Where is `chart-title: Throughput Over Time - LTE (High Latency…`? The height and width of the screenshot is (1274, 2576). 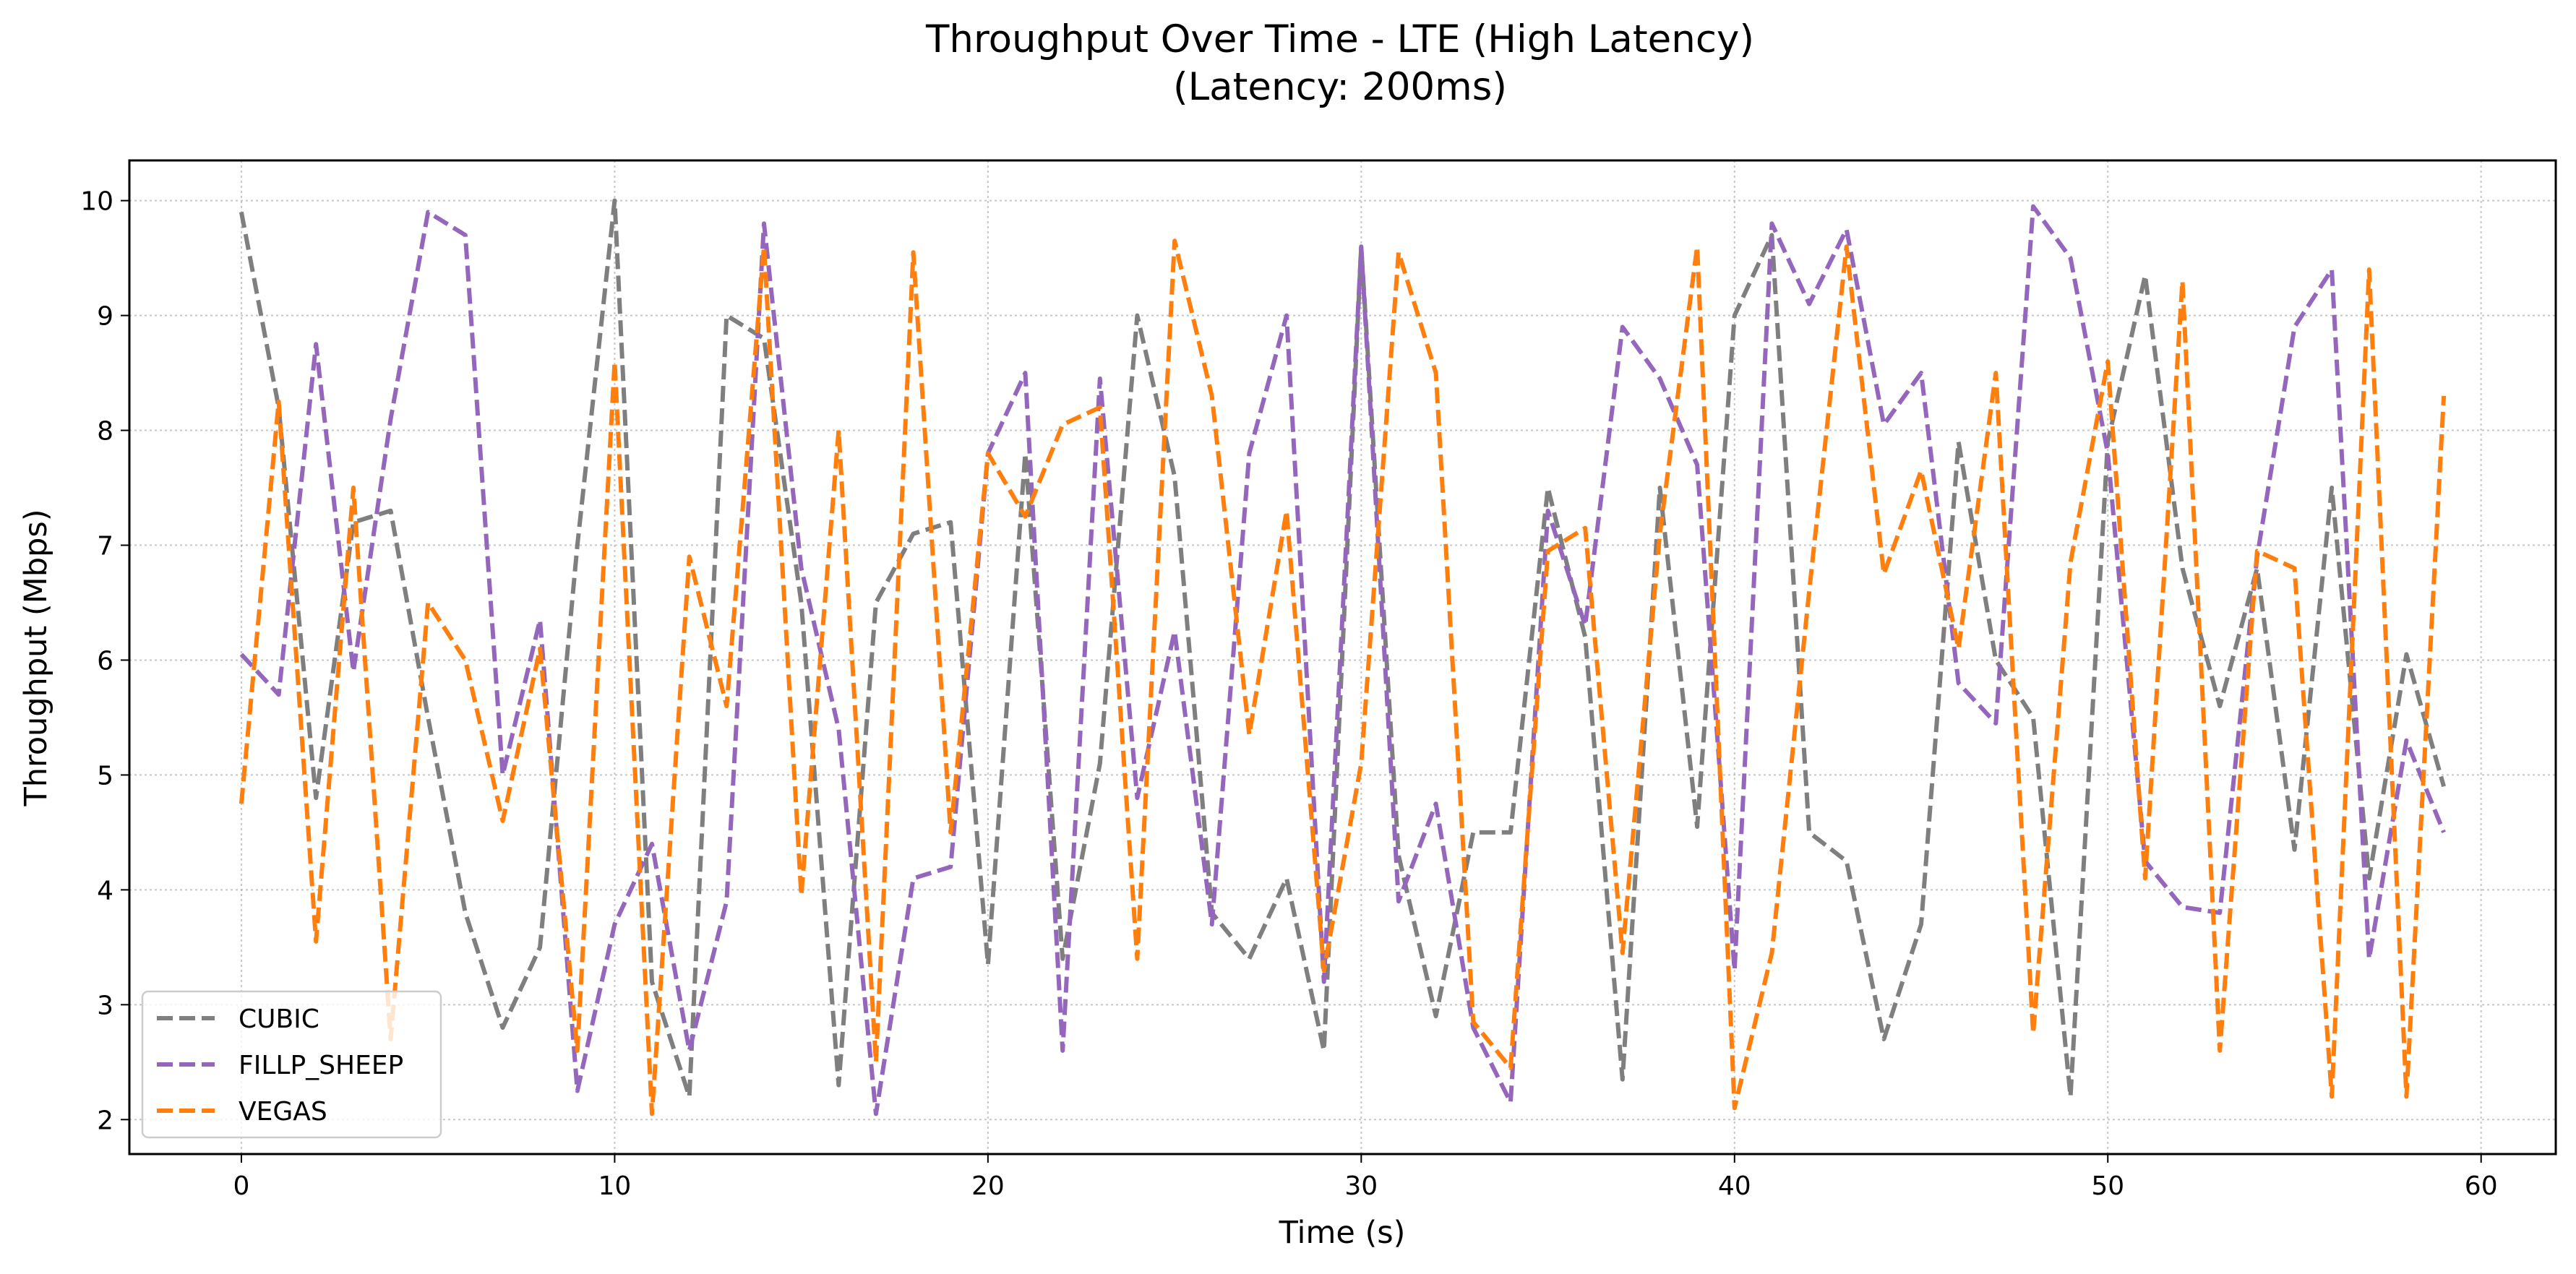
chart-title: Throughput Over Time - LTE (High Latency… is located at coordinates (1340, 39).